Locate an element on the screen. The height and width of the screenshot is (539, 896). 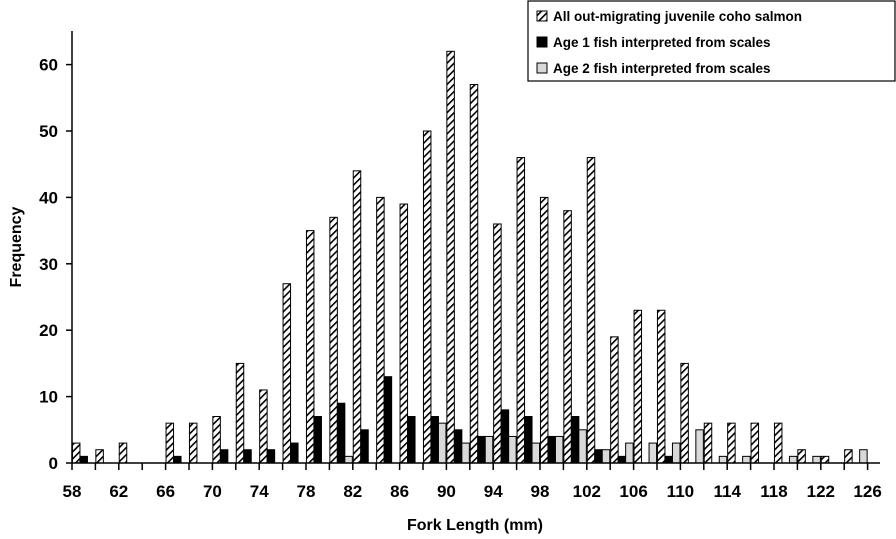
legend-label-age1: Age 1 fish interpreted from scales is located at coordinates (662, 42).